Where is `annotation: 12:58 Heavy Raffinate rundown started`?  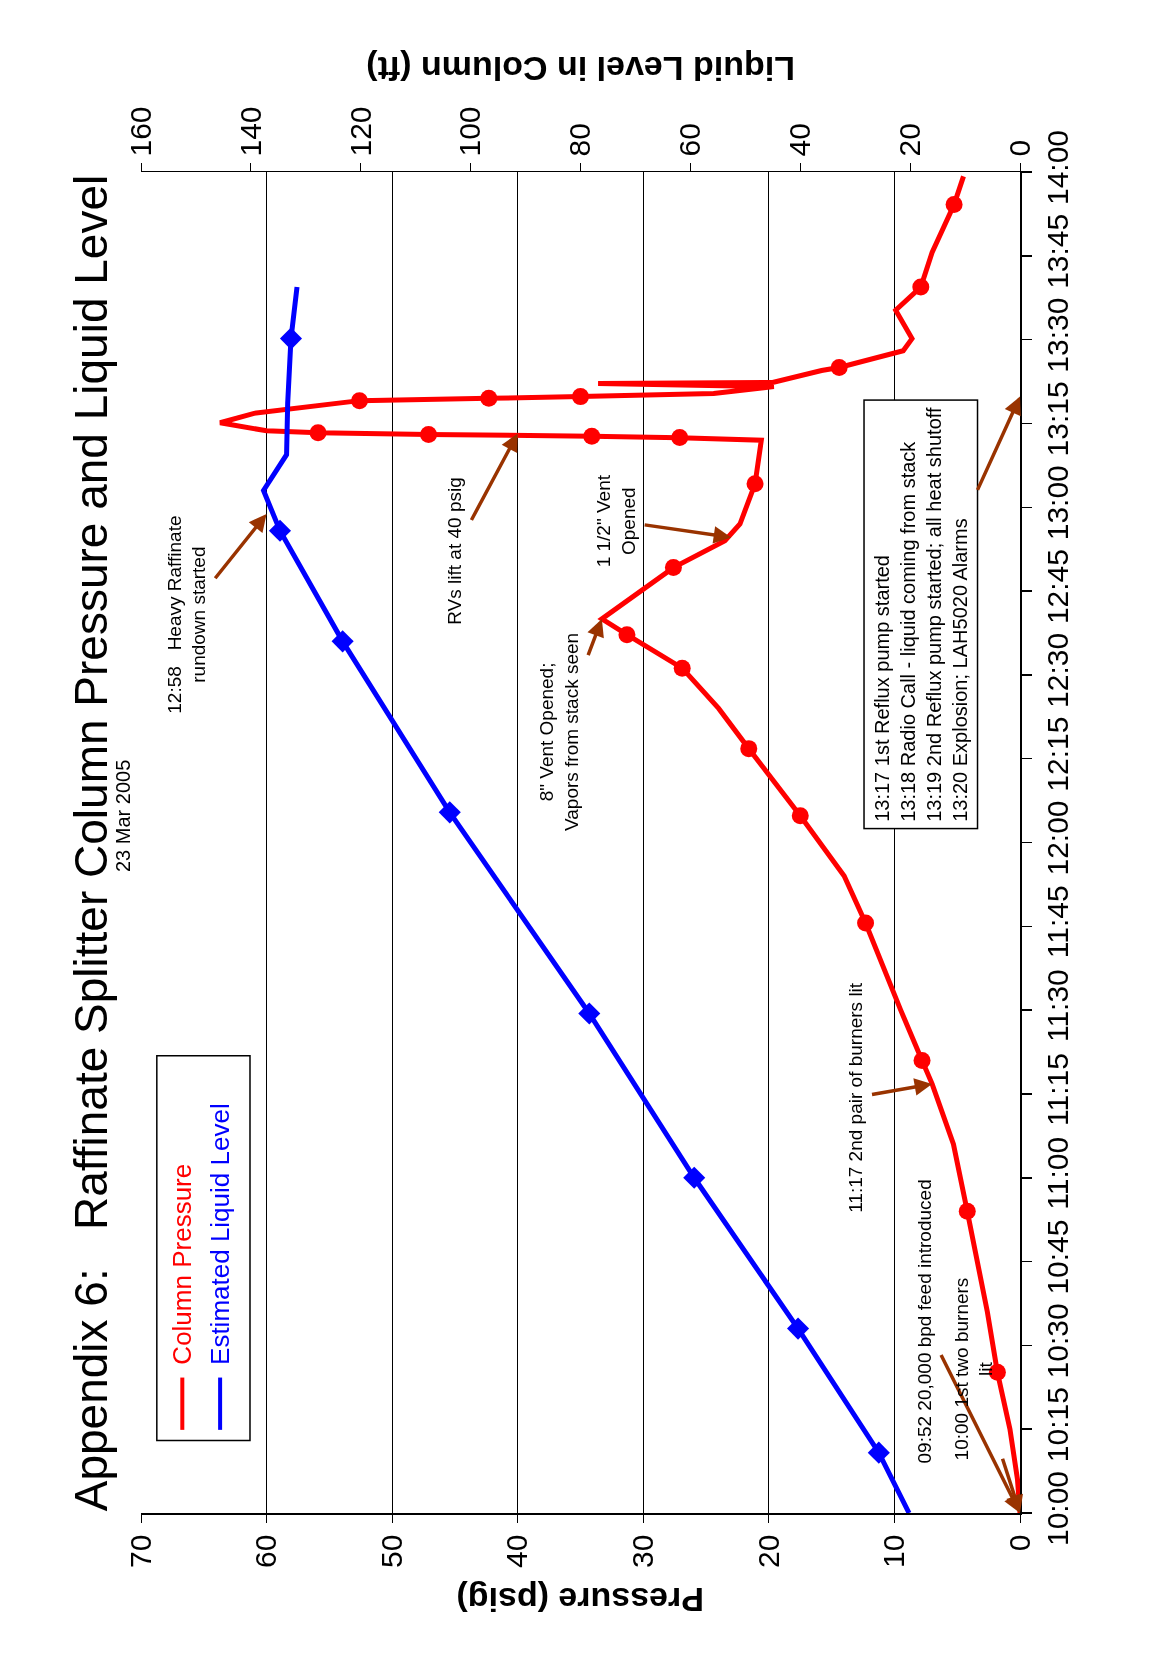
annotation: 12:58 Heavy Raffinate rundown started is located at coordinates (186, 614).